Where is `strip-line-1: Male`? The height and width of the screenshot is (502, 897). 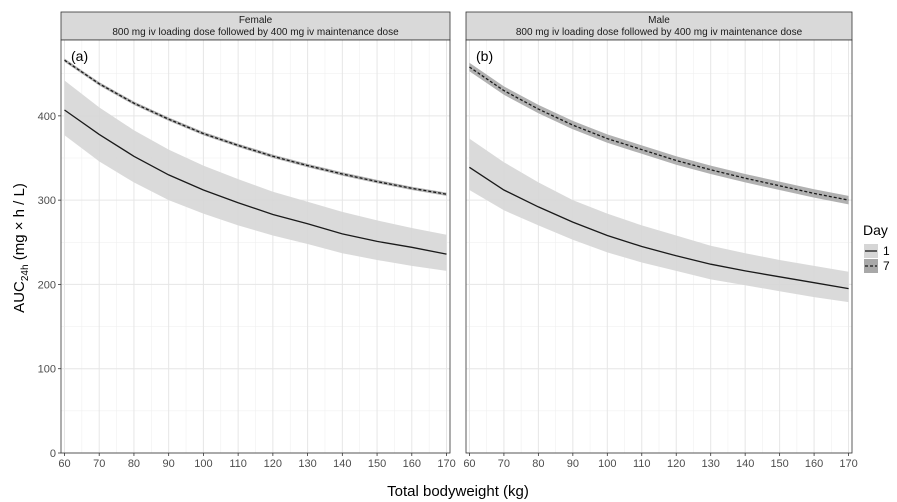
strip-line-1: Male is located at coordinates (659, 20).